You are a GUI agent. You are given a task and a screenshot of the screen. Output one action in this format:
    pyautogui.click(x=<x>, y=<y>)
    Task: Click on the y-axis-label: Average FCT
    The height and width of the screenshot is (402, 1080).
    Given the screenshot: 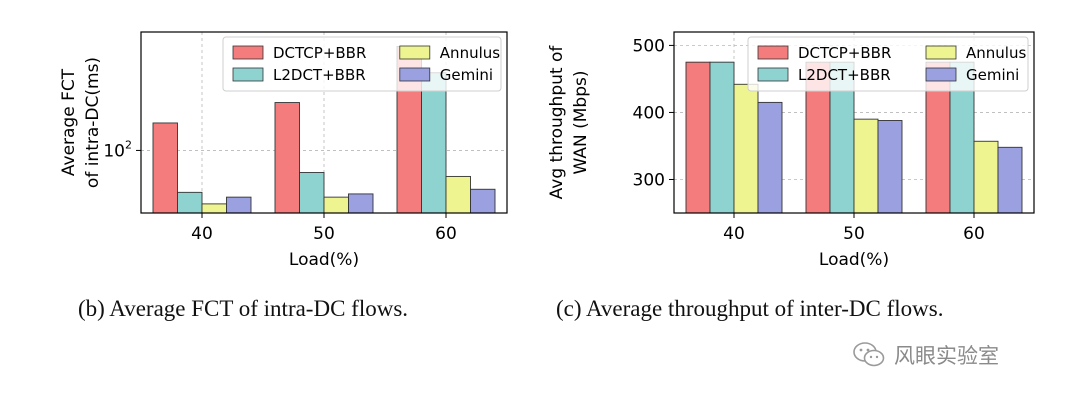 What is the action you would take?
    pyautogui.click(x=69, y=122)
    